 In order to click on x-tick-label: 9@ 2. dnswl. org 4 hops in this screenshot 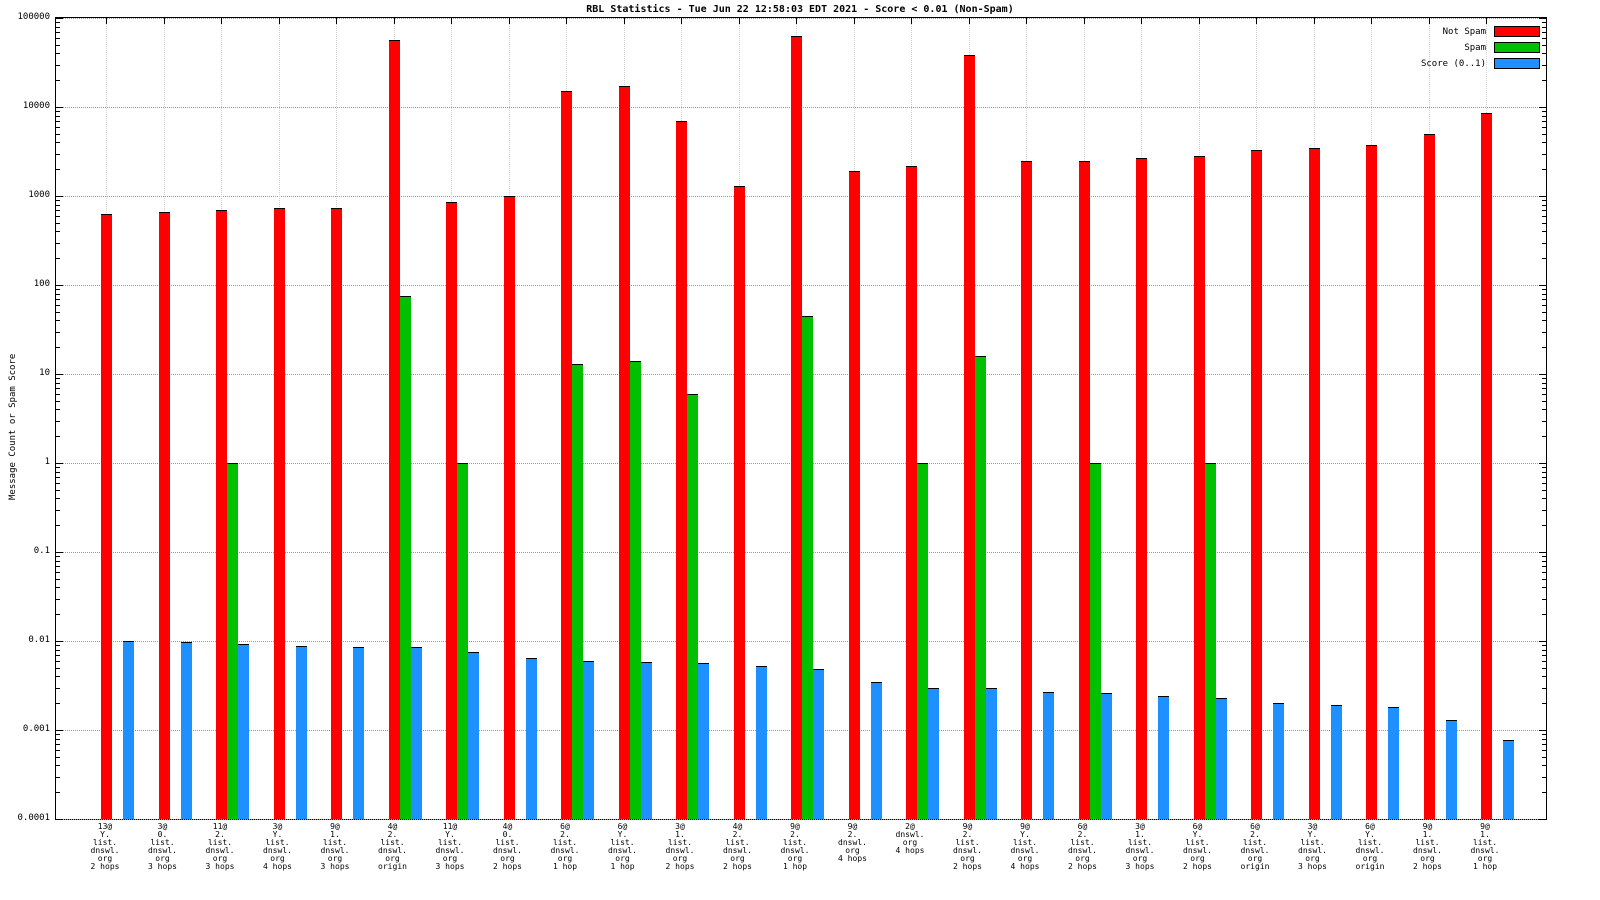, I will do `click(852, 842)`.